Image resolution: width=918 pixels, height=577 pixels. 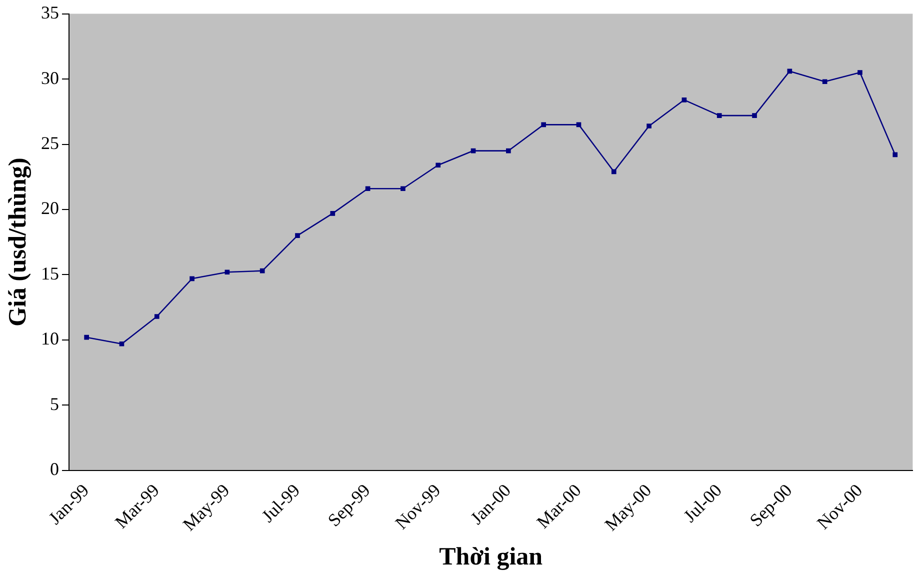 What do you see at coordinates (54, 404) in the screenshot?
I see `y-tick-label: 5` at bounding box center [54, 404].